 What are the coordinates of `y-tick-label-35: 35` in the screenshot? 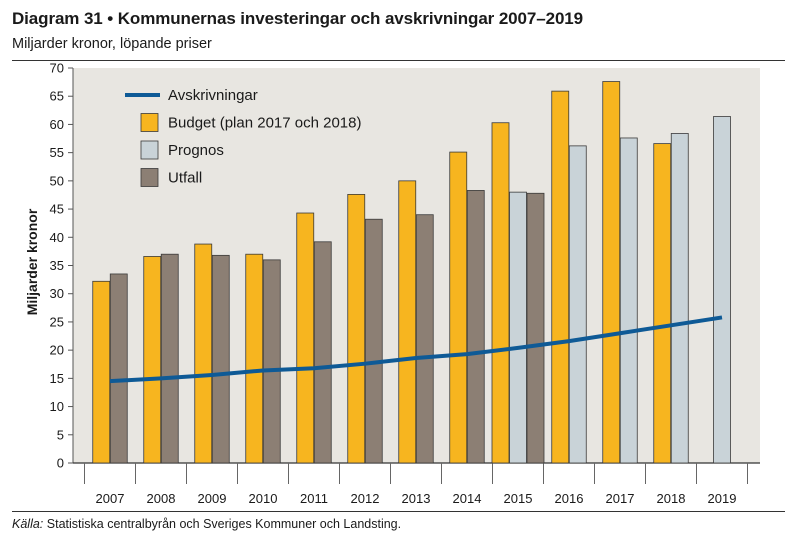 It's located at (57, 265).